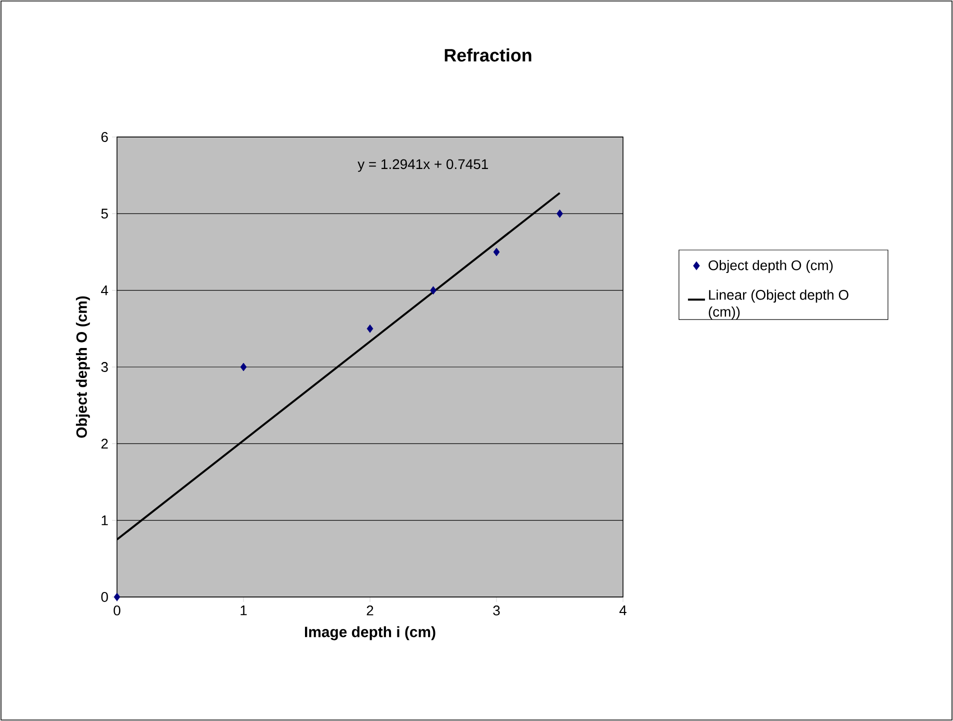  Describe the element at coordinates (370, 633) in the screenshot. I see `x-axis-title: Image depth i (cm)` at that location.